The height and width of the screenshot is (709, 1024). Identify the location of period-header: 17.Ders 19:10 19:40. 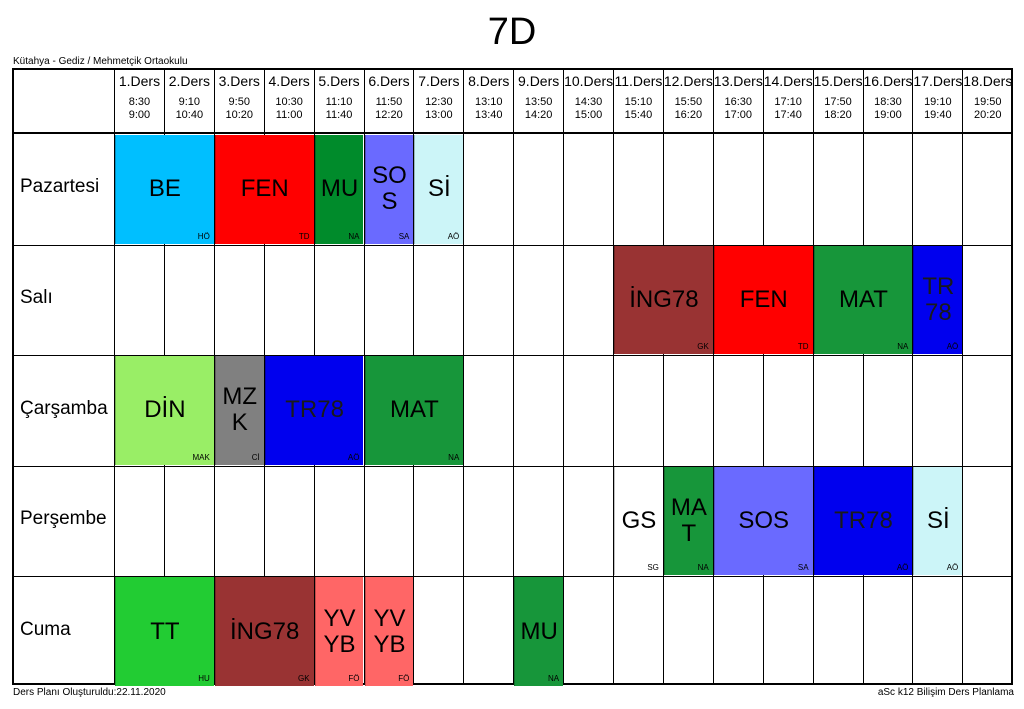
(937, 103).